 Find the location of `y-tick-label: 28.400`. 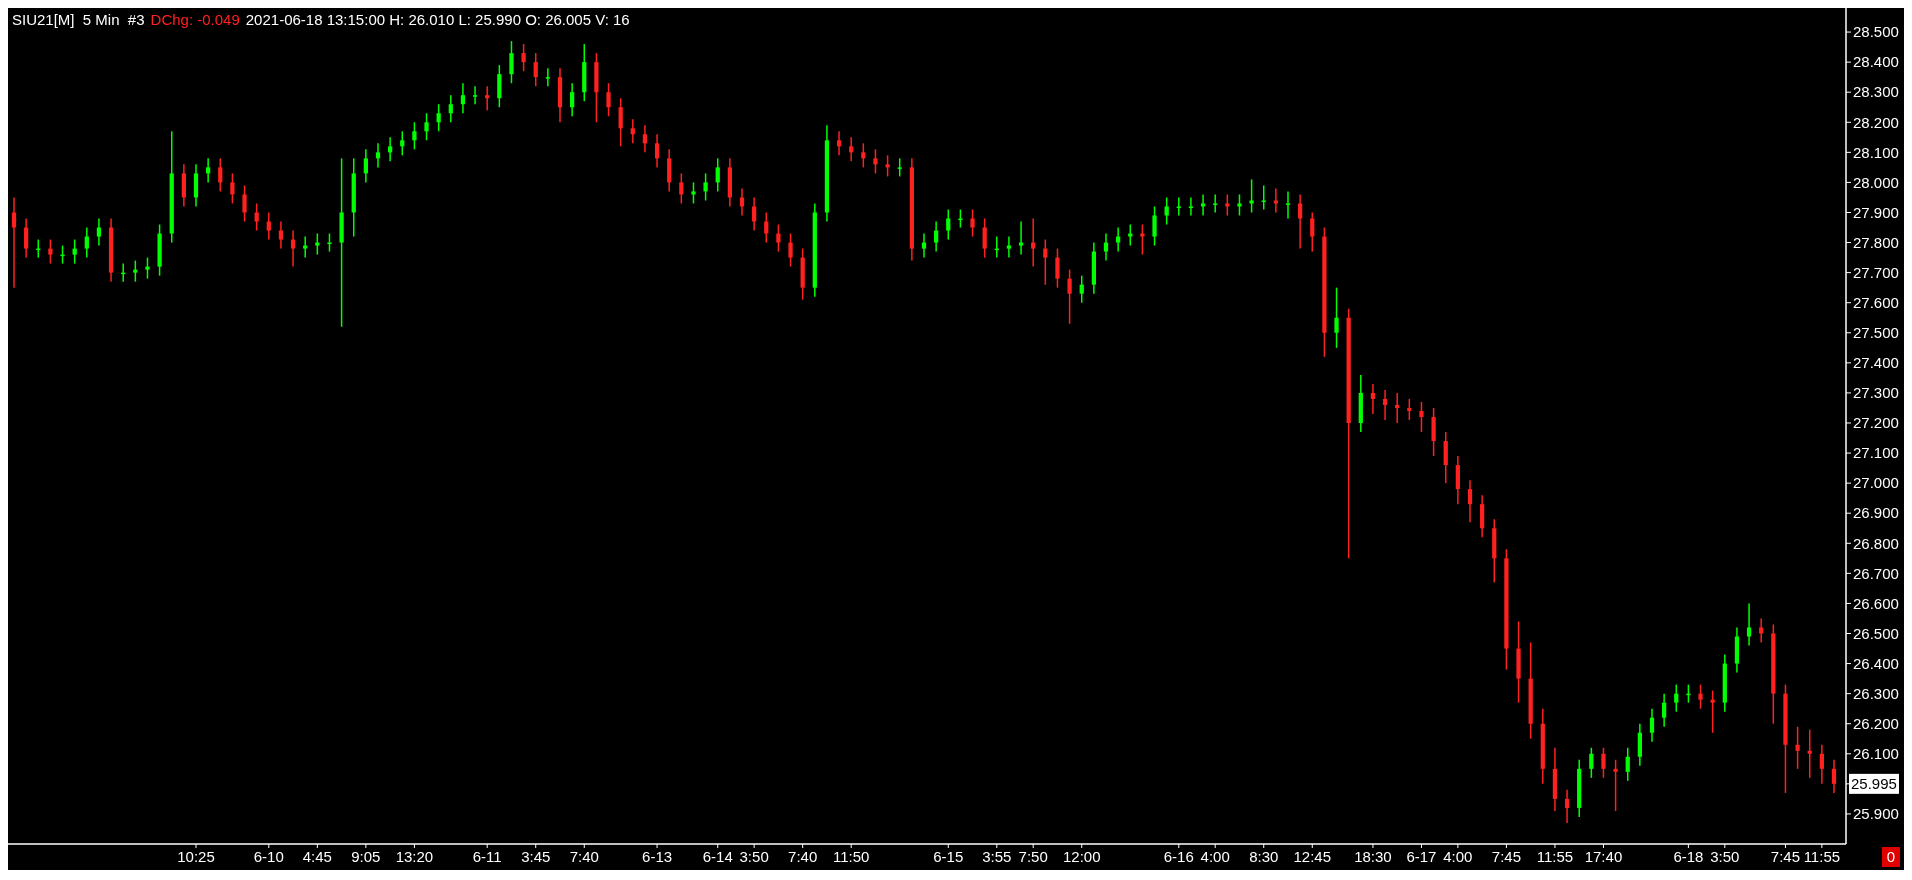

y-tick-label: 28.400 is located at coordinates (1876, 62).